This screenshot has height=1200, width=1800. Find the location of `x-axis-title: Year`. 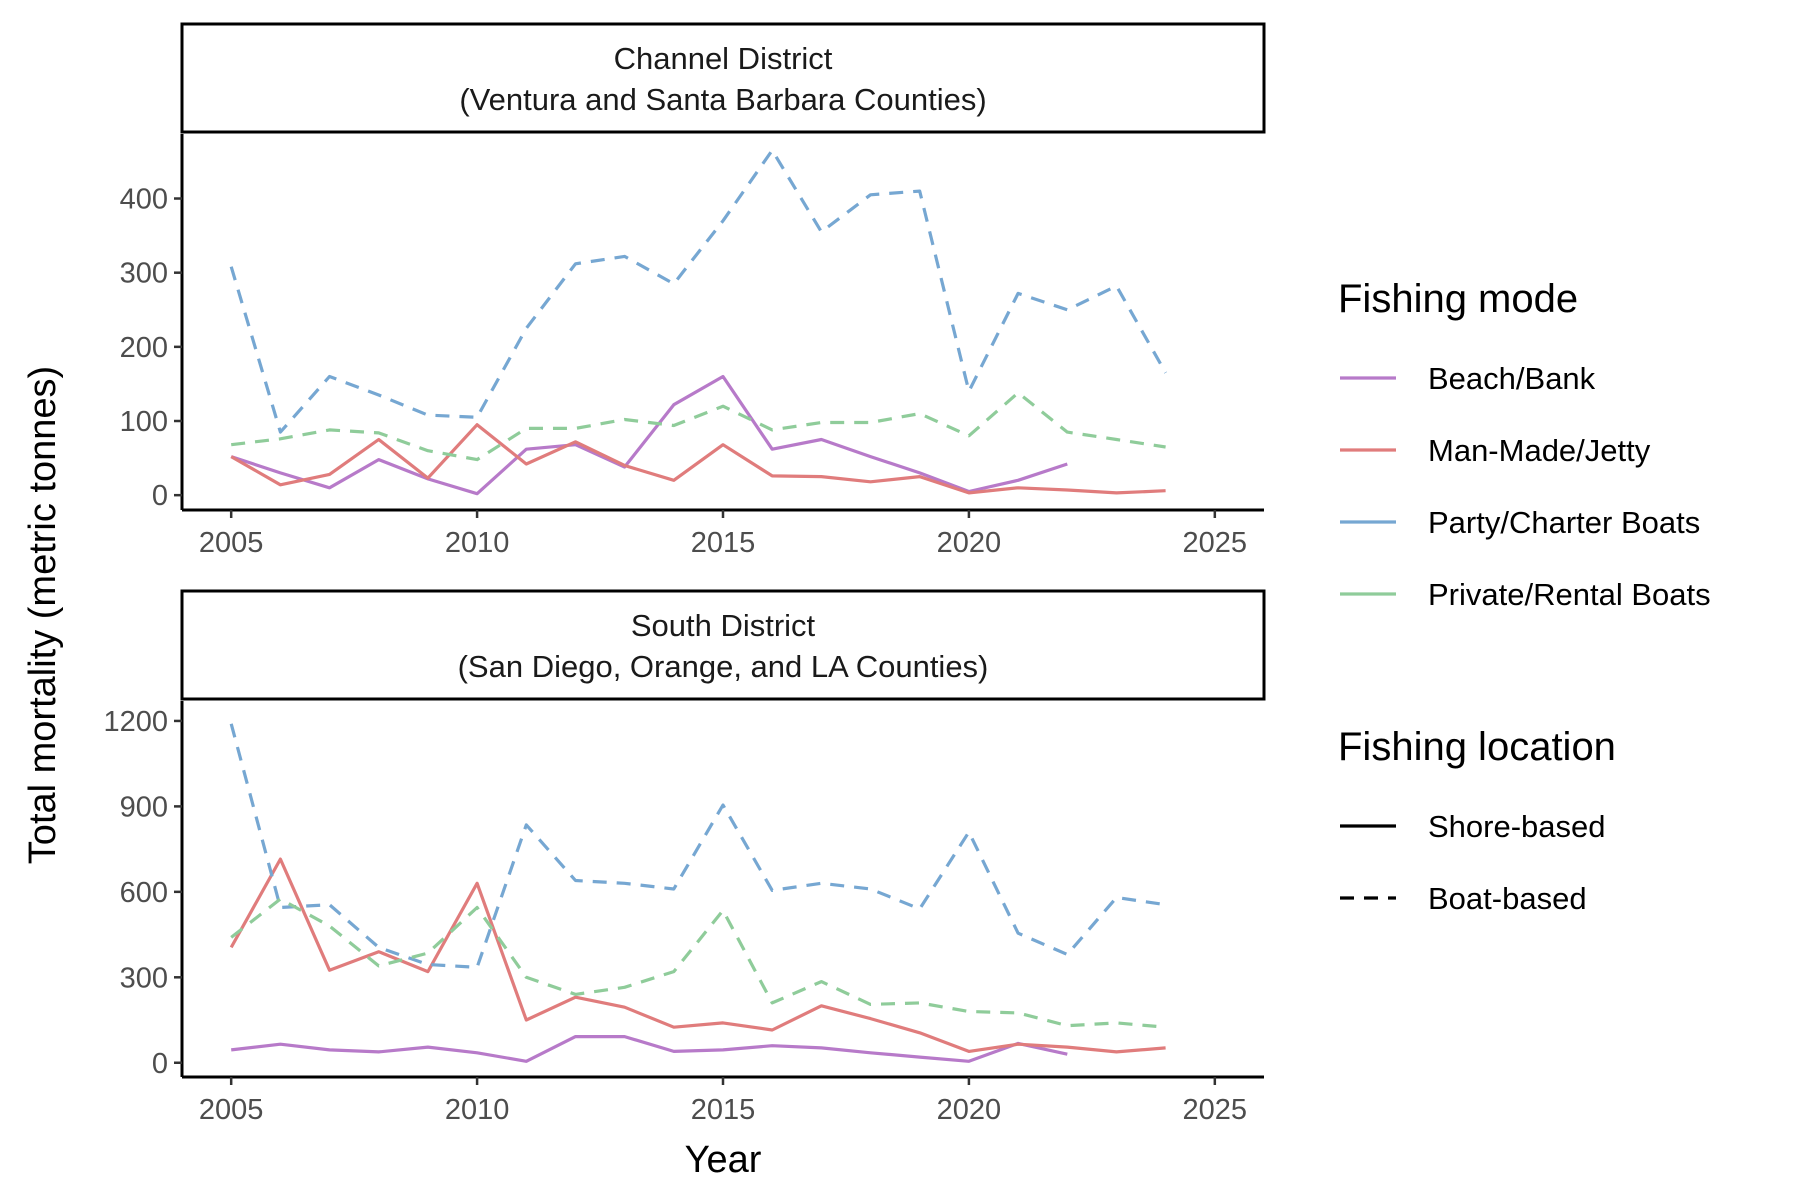

x-axis-title: Year is located at coordinates (723, 1160).